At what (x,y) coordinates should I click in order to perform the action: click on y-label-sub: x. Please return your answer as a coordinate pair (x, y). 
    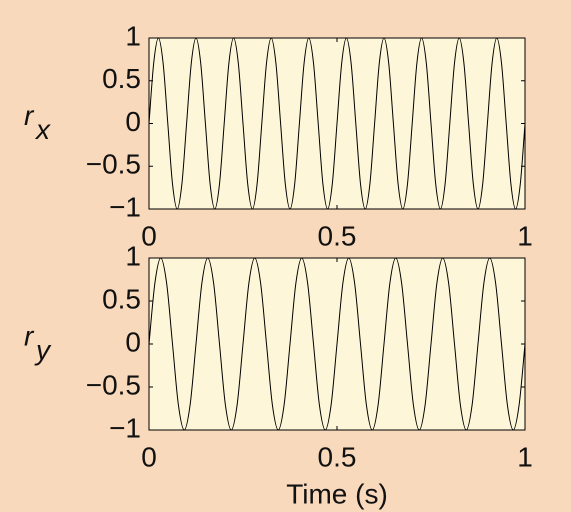
    Looking at the image, I should click on (42, 129).